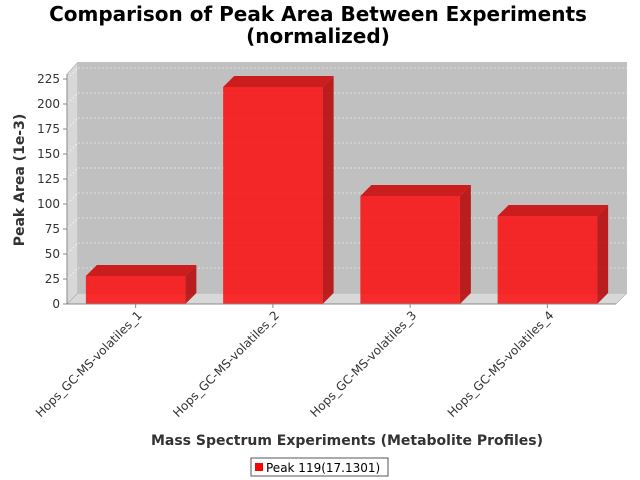 The width and height of the screenshot is (640, 480). I want to click on y-tick-label: 25, so click(52, 279).